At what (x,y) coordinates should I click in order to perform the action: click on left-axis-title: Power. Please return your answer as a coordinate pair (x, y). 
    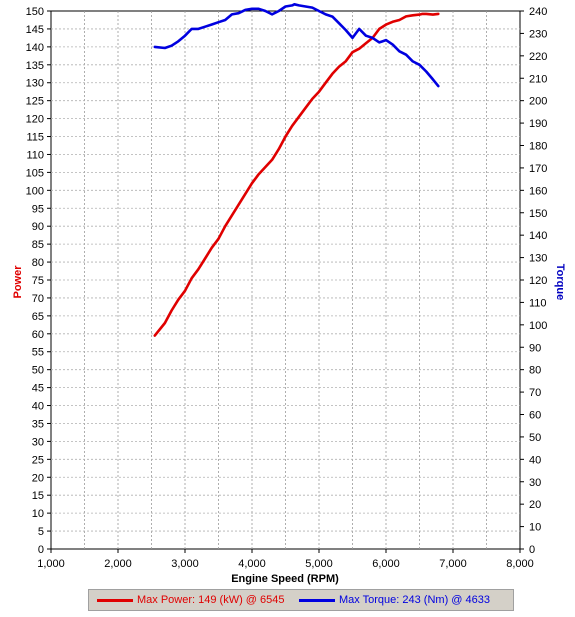
    Looking at the image, I should click on (18, 282).